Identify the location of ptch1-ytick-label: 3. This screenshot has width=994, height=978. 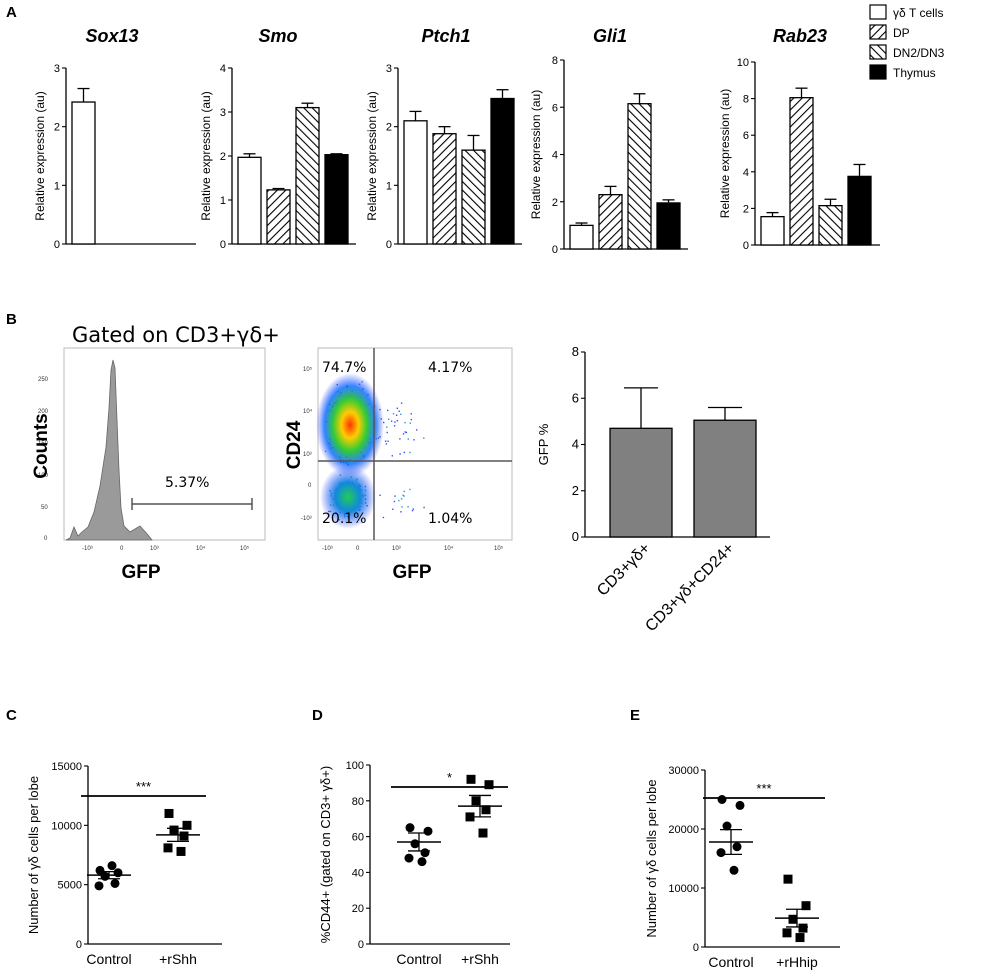
(389, 69).